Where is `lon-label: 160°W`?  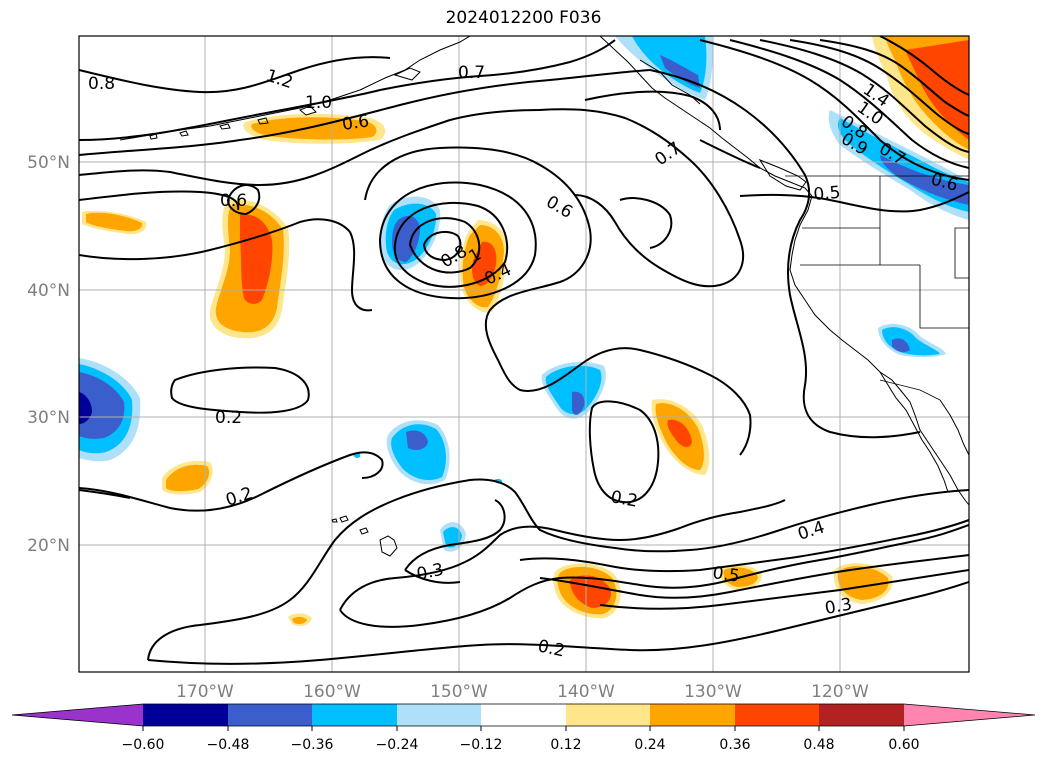 lon-label: 160°W is located at coordinates (332, 692).